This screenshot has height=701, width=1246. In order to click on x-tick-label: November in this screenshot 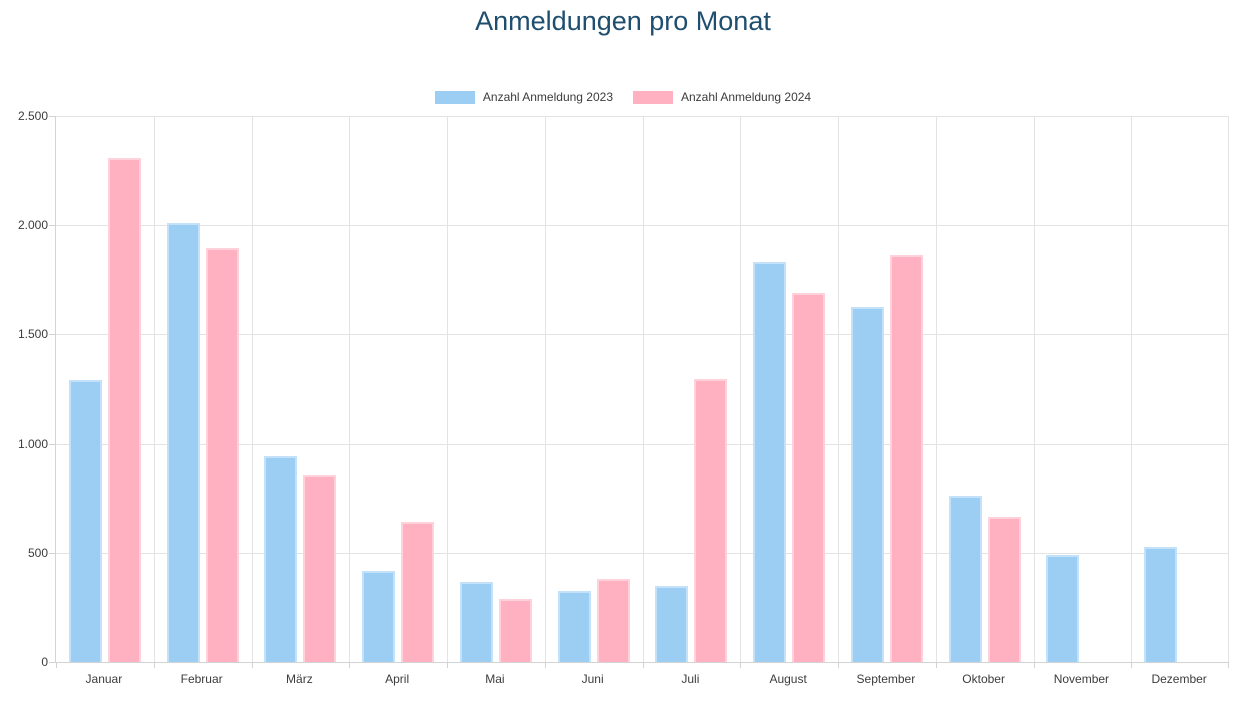, I will do `click(1081, 679)`.